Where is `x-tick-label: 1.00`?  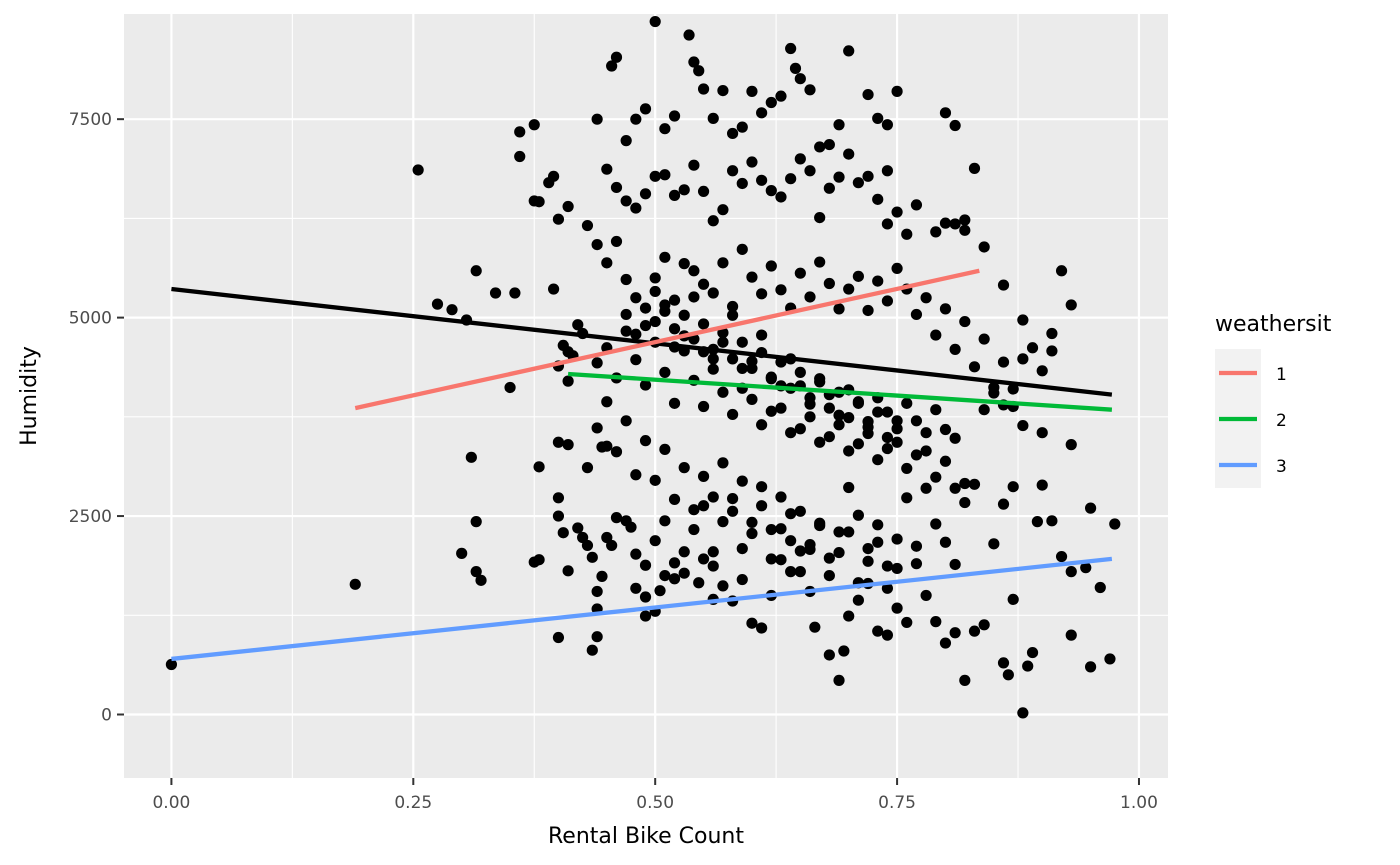 x-tick-label: 1.00 is located at coordinates (1139, 803).